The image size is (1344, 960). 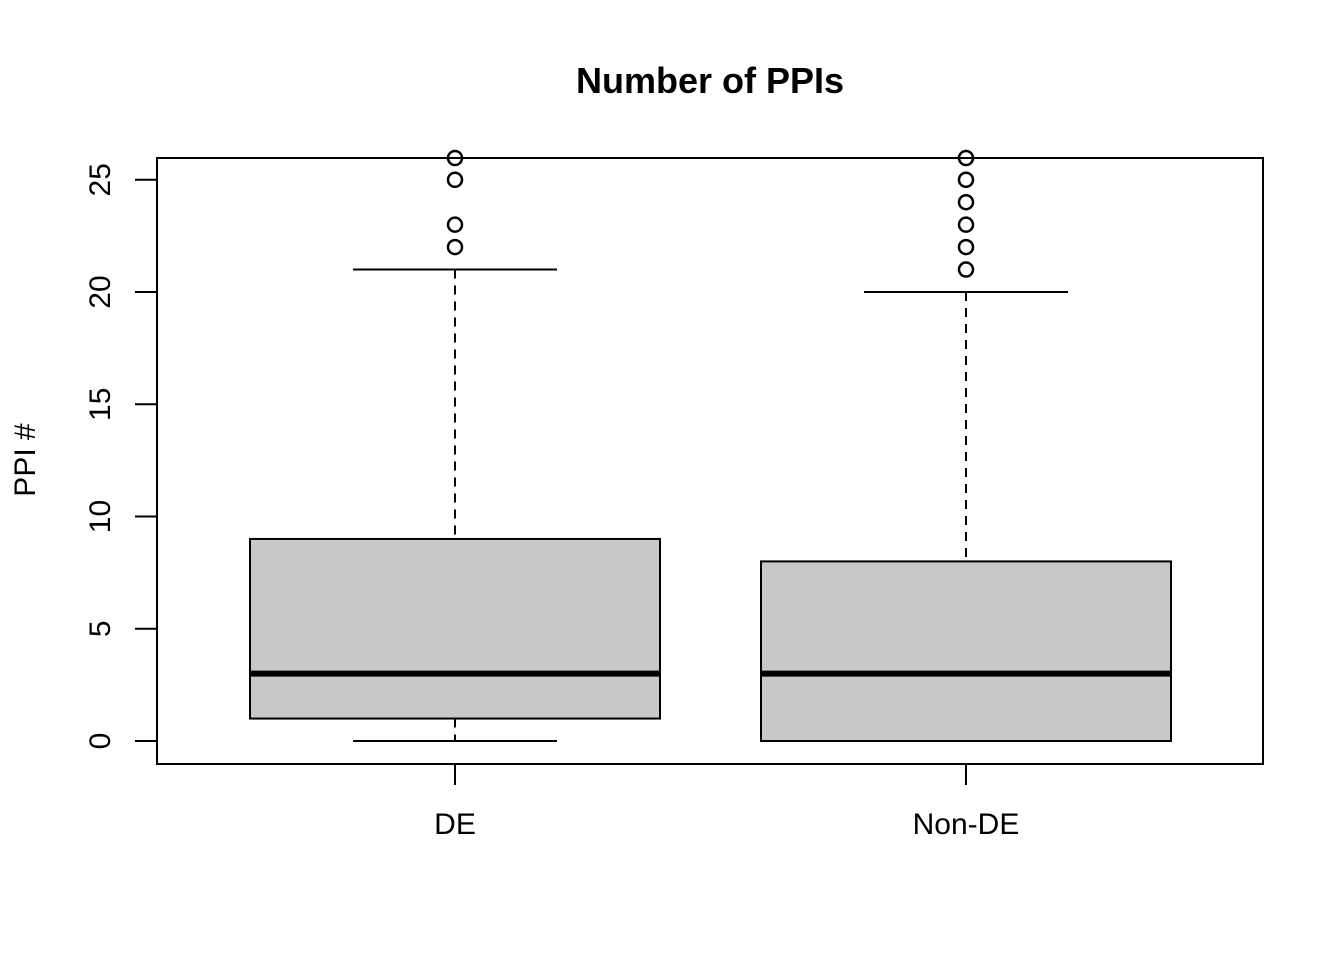 What do you see at coordinates (121, 456) in the screenshot?
I see `y-axis: 0 5 10 15 20 25` at bounding box center [121, 456].